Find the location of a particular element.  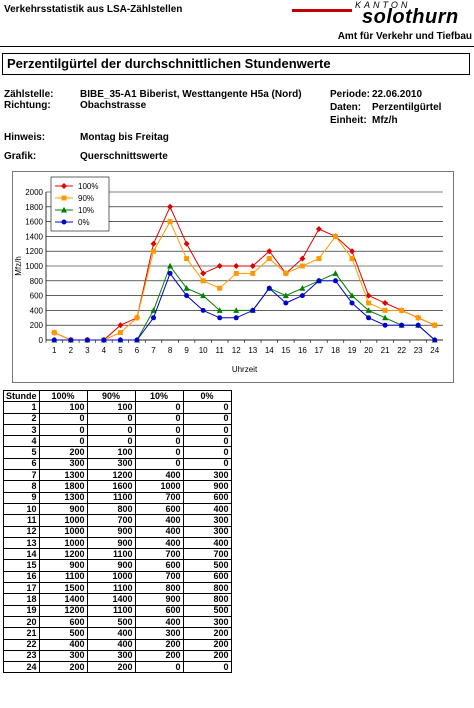

x-tick-label: 4 is located at coordinates (104, 350).